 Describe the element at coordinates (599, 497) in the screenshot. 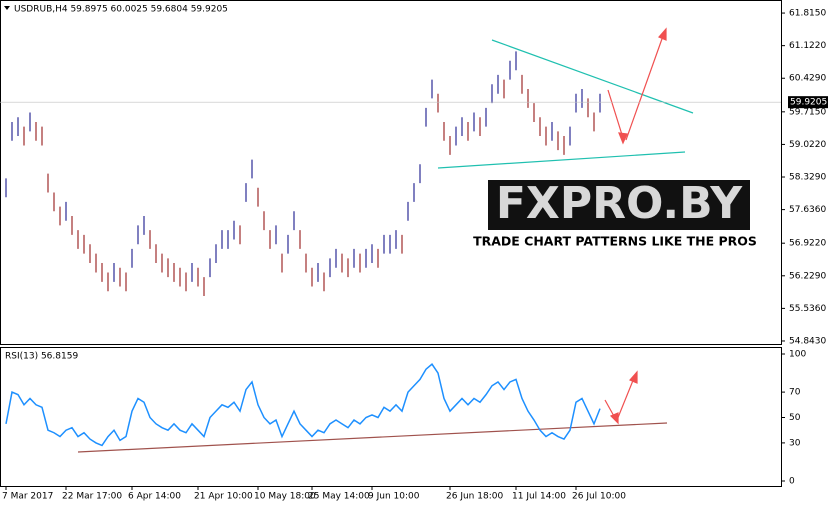

I see `x-tick-label: 26 Jul 10:00` at that location.